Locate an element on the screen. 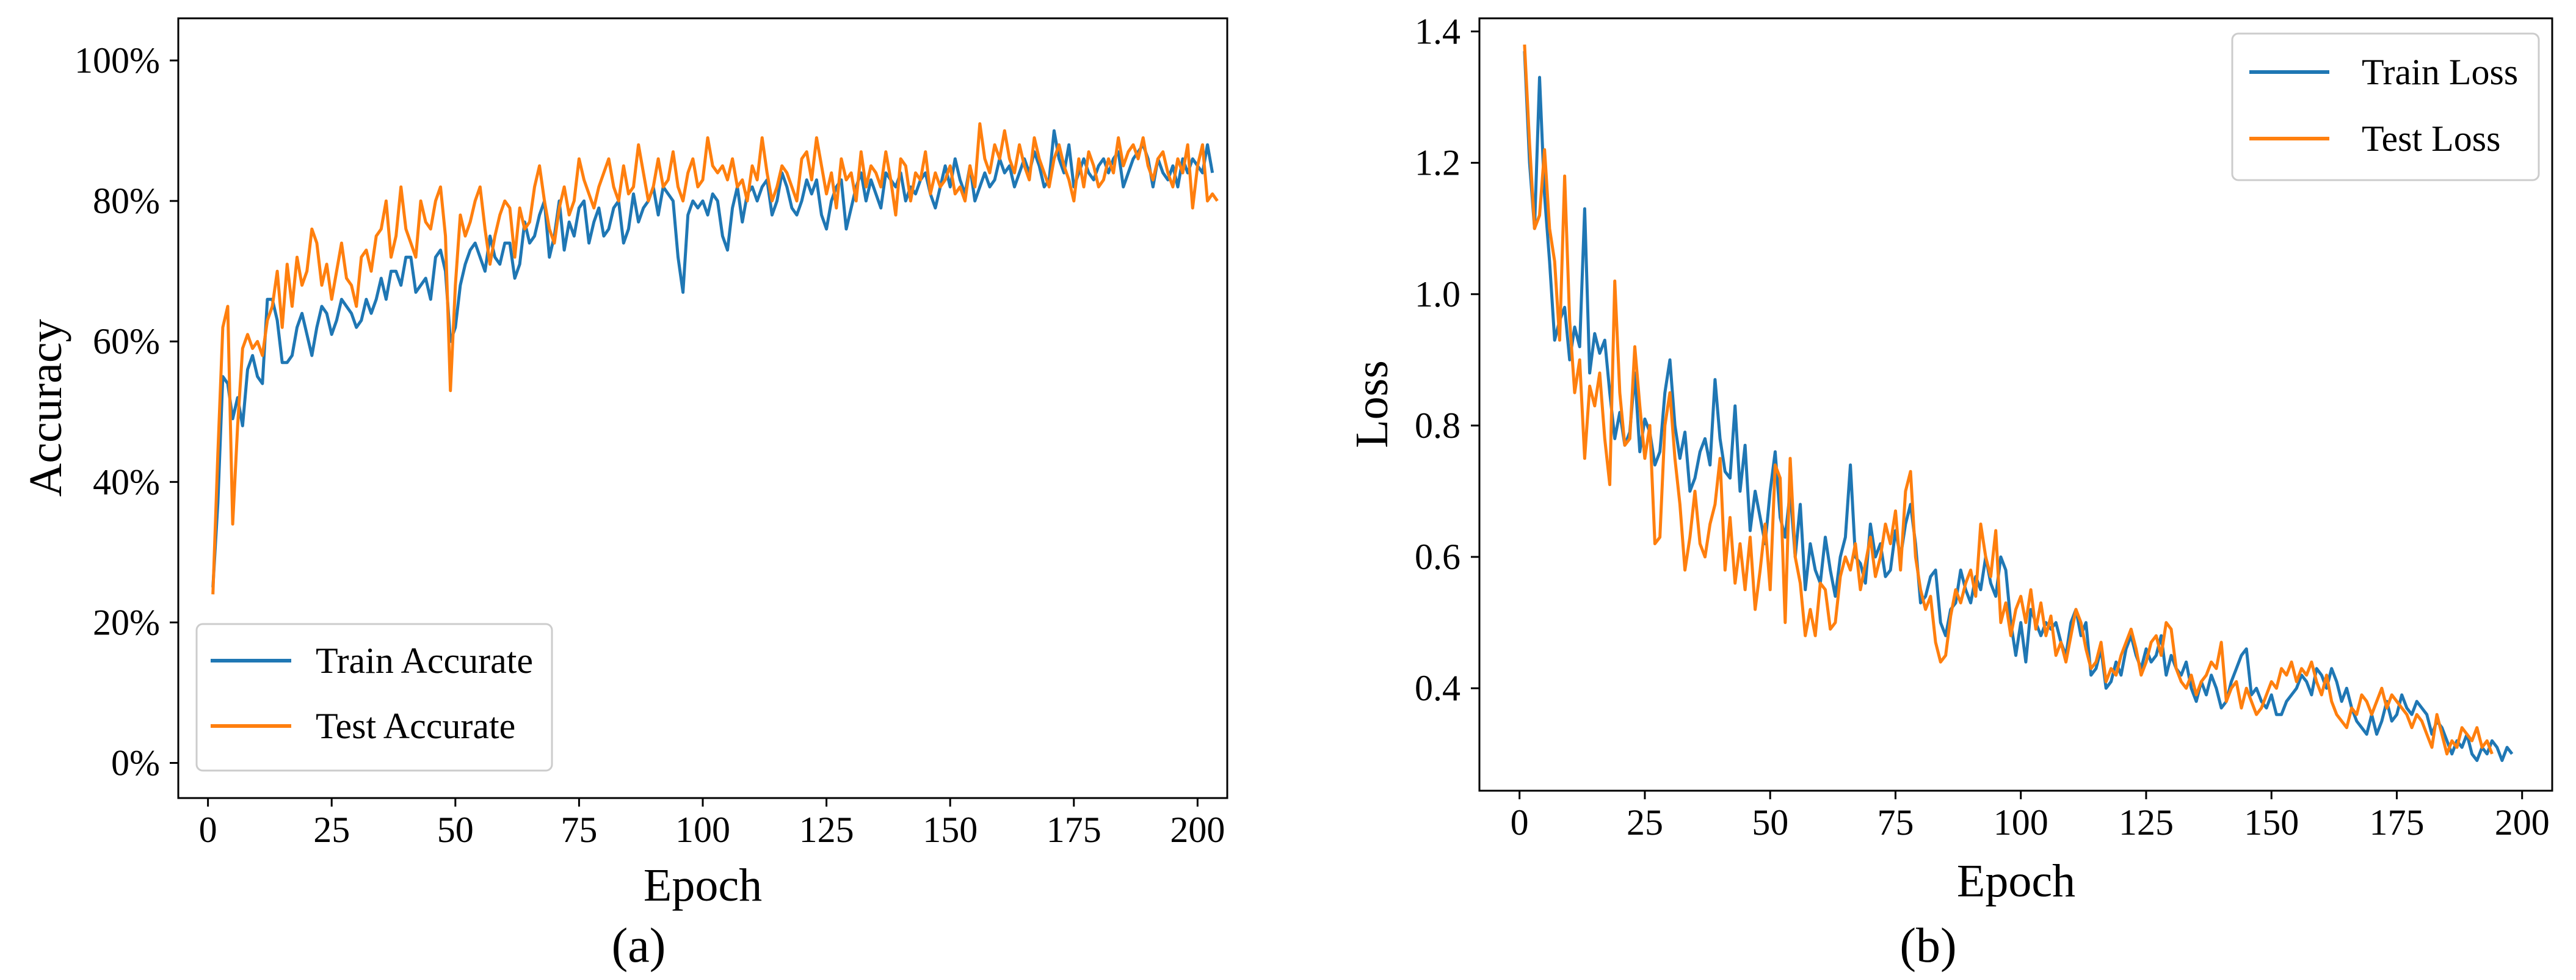 This screenshot has height=980, width=2576. loss-x-tick-label: 200 is located at coordinates (2522, 822).